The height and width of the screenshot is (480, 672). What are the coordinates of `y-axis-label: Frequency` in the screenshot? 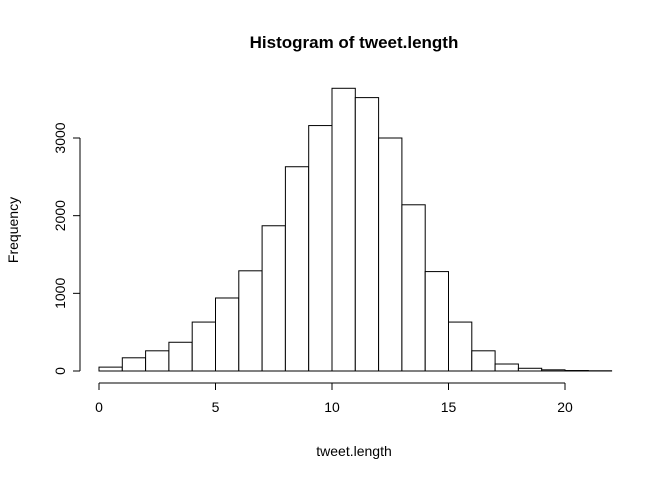 It's located at (13, 230).